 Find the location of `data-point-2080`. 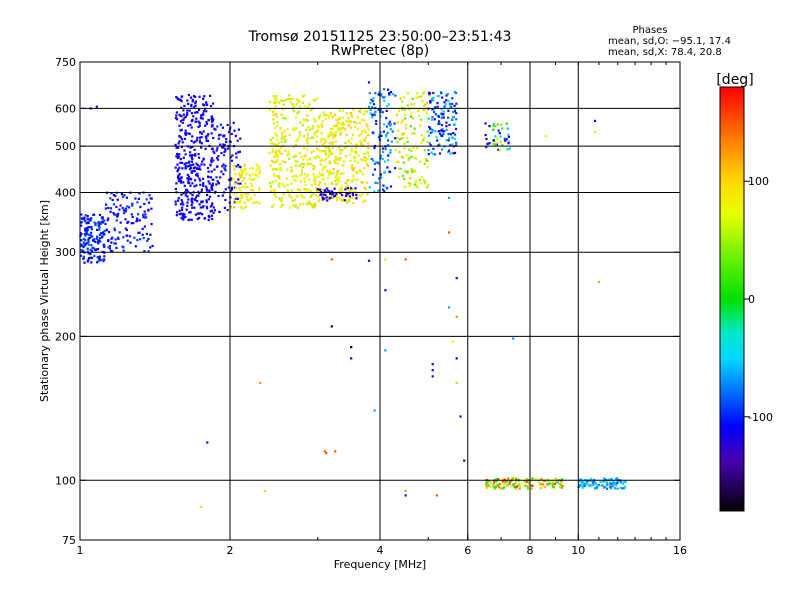

data-point-2080 is located at coordinates (551, 482).